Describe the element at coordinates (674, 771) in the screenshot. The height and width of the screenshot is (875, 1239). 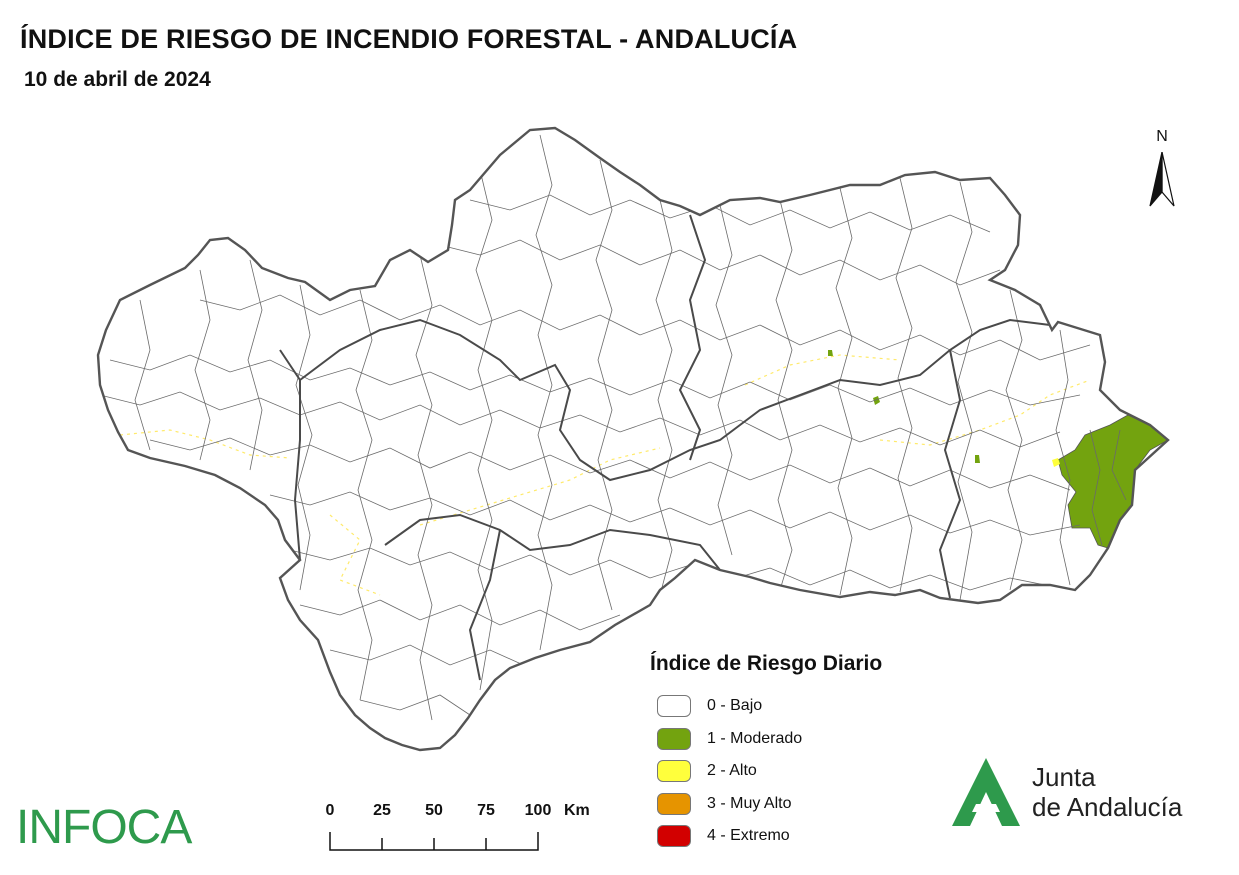
I see `legend-swatch-alto` at that location.